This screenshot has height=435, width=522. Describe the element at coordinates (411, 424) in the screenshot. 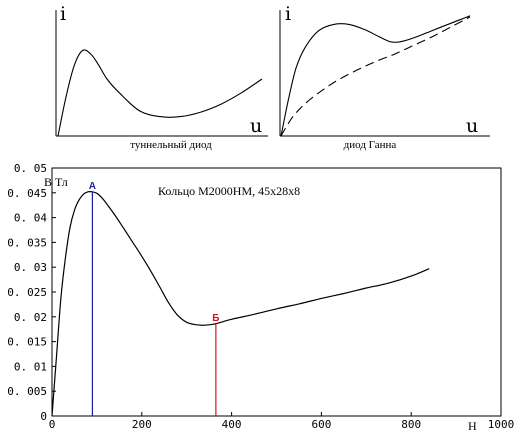

I see `x-tick-label: 800` at that location.